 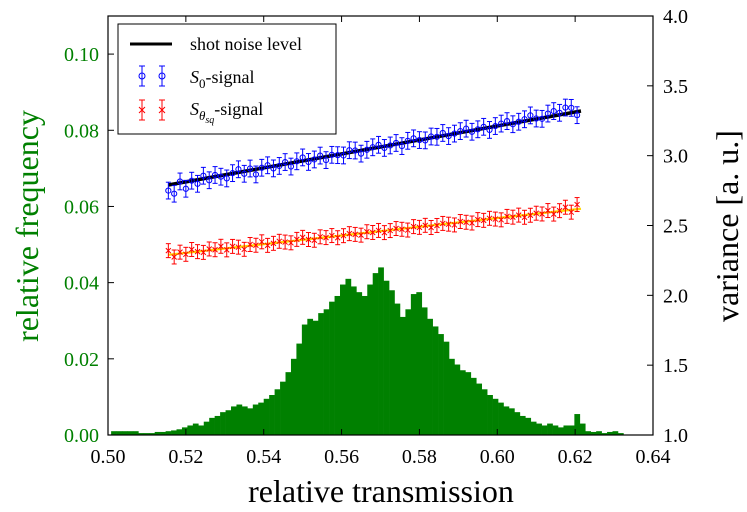 I want to click on y-left-tick-label: 0.08, so click(x=81, y=131).